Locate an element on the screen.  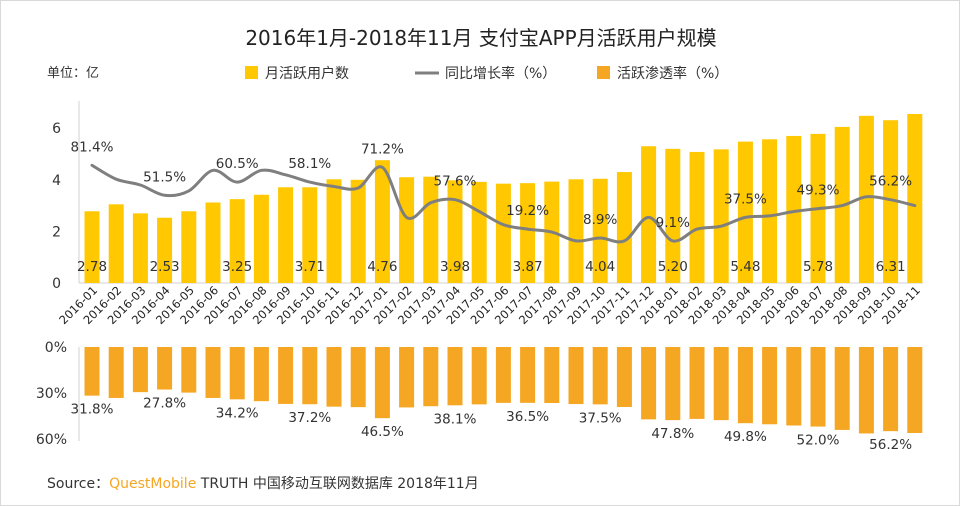
penetration-value-2017-01: 46.5% is located at coordinates (382, 432).